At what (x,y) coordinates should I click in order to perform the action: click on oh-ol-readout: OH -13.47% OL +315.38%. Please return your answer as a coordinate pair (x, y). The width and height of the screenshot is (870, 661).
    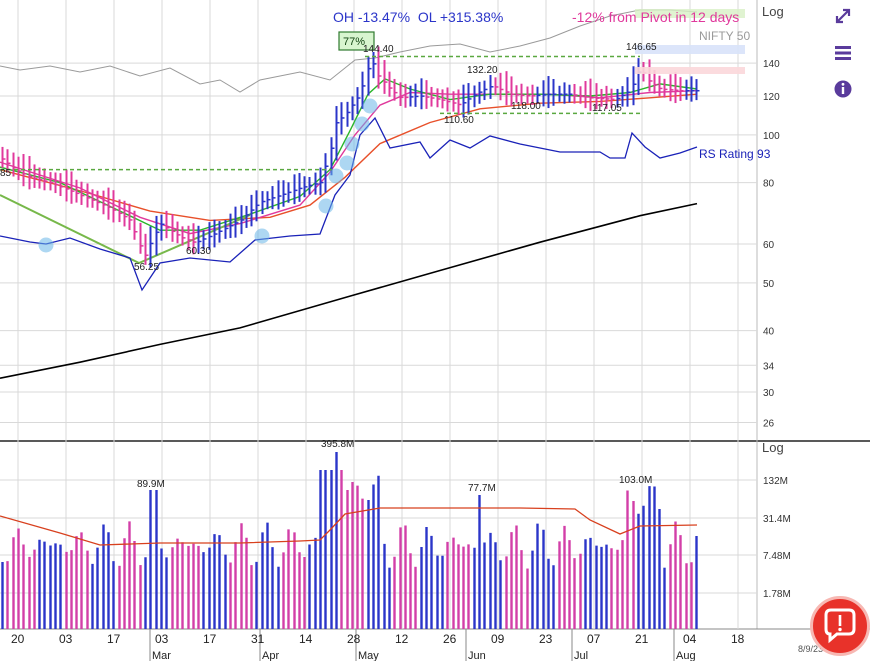
    Looking at the image, I should click on (418, 17).